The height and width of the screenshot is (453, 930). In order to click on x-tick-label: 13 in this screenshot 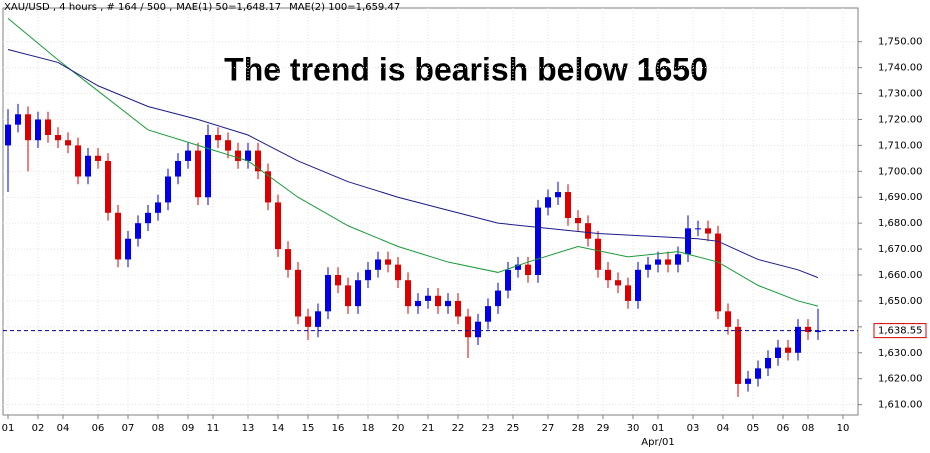, I will do `click(248, 428)`.